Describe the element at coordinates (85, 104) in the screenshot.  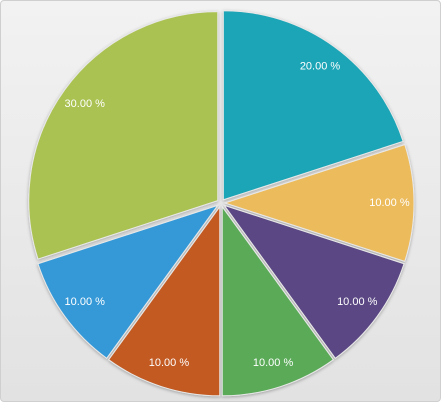
I see `data-label: 30.00 %` at that location.